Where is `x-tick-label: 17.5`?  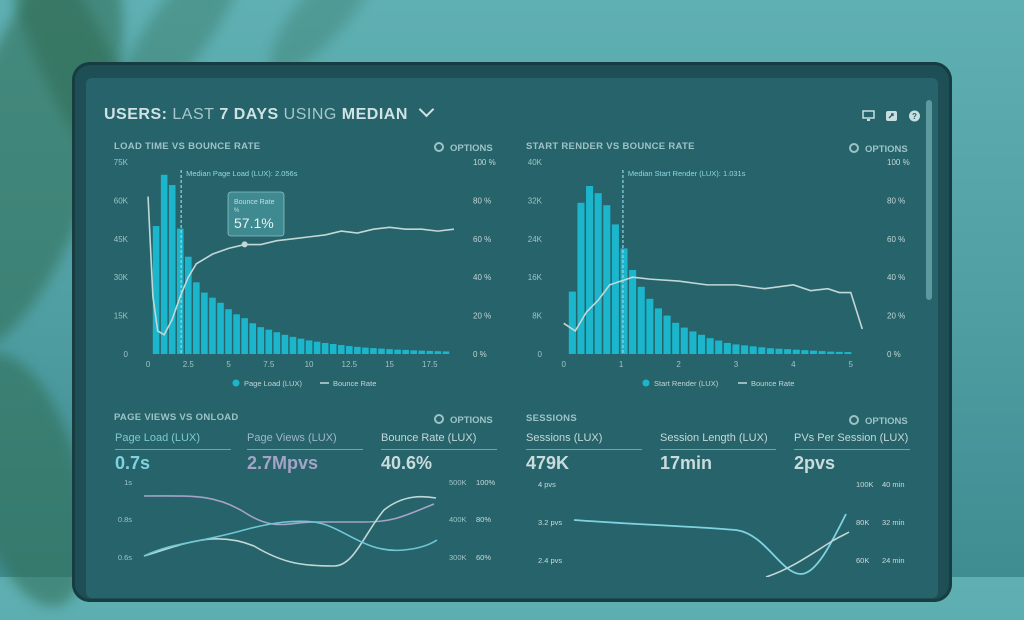
x-tick-label: 17.5 is located at coordinates (430, 364).